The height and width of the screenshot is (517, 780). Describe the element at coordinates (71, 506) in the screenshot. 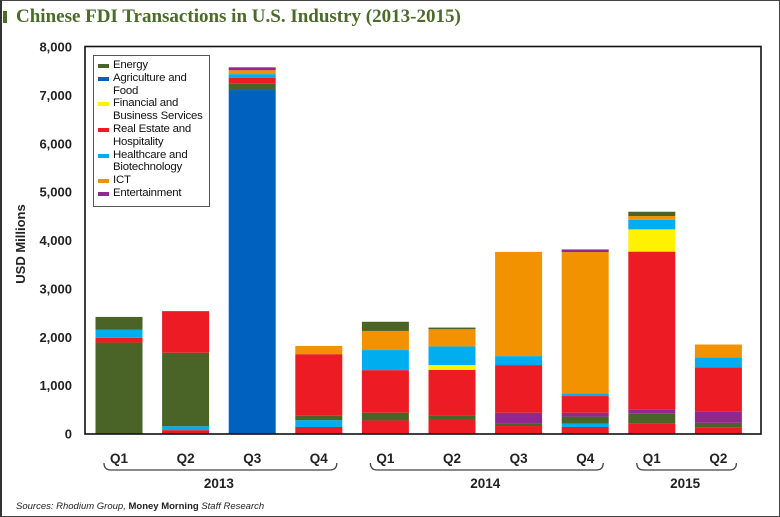

I see `source-part-rhodium: Sources: Rhodium Group,` at that location.